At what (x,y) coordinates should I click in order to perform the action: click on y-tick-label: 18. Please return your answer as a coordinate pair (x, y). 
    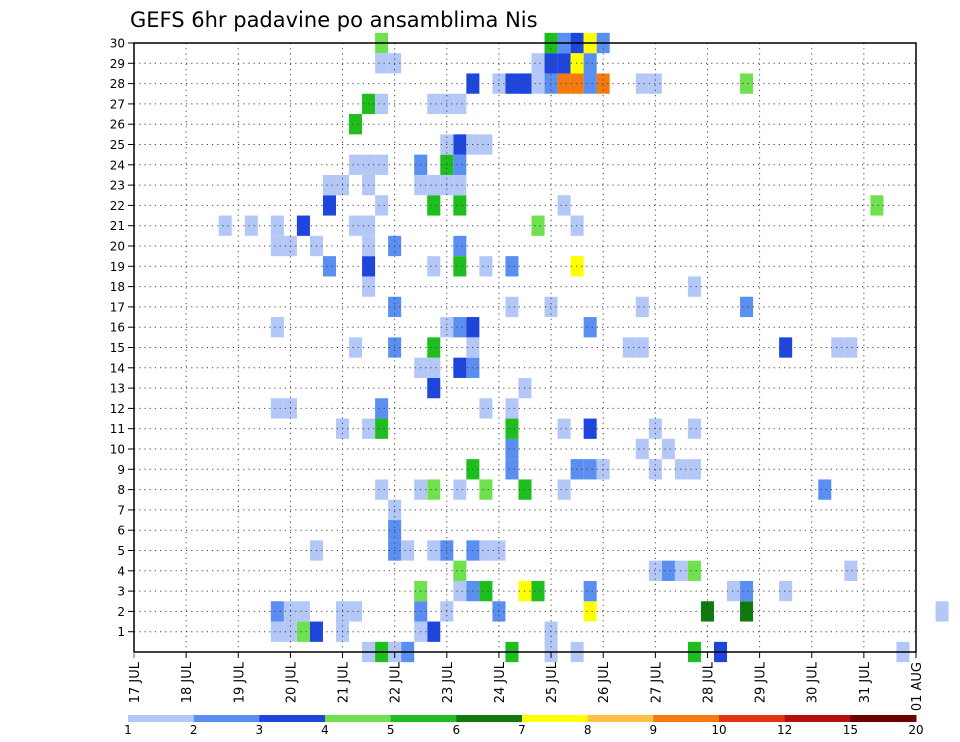
    Looking at the image, I should click on (117, 287).